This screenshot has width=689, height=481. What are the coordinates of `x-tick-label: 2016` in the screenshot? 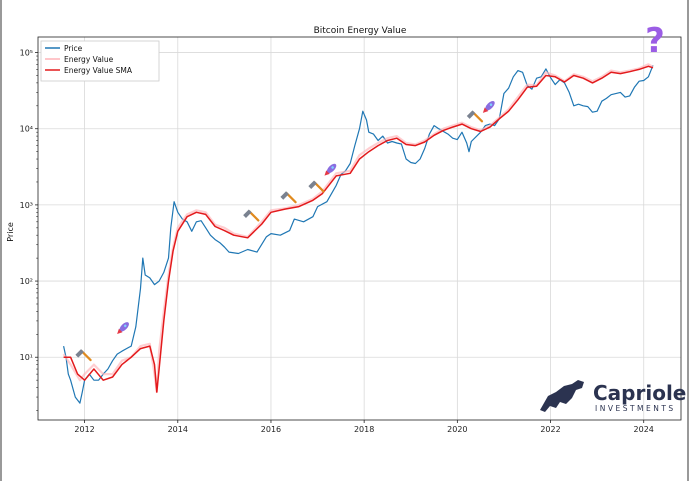 It's located at (271, 429).